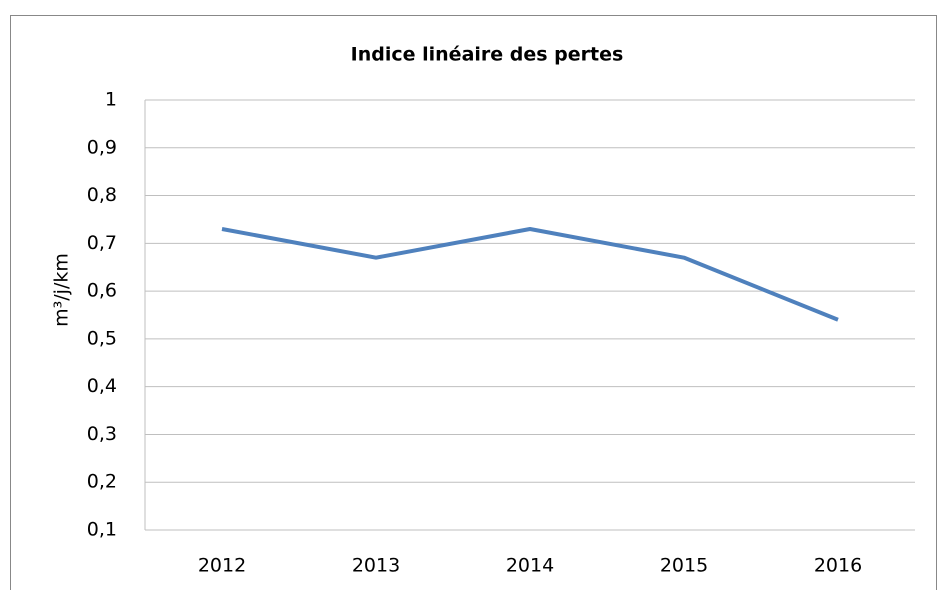 The width and height of the screenshot is (947, 590). Describe the element at coordinates (102, 338) in the screenshot. I see `y-tick-label: 0,5` at that location.